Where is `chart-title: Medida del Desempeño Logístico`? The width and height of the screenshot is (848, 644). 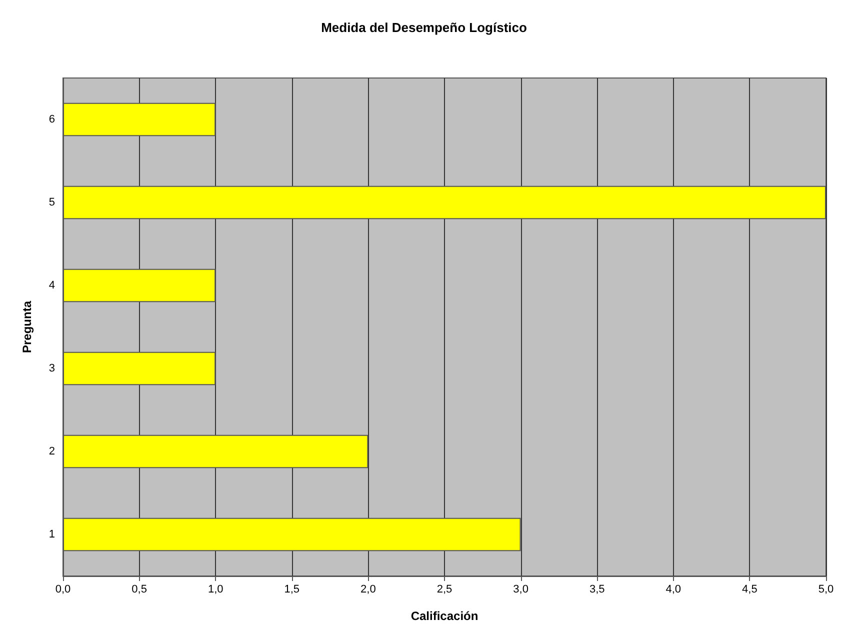 chart-title: Medida del Desempeño Logístico is located at coordinates (424, 27).